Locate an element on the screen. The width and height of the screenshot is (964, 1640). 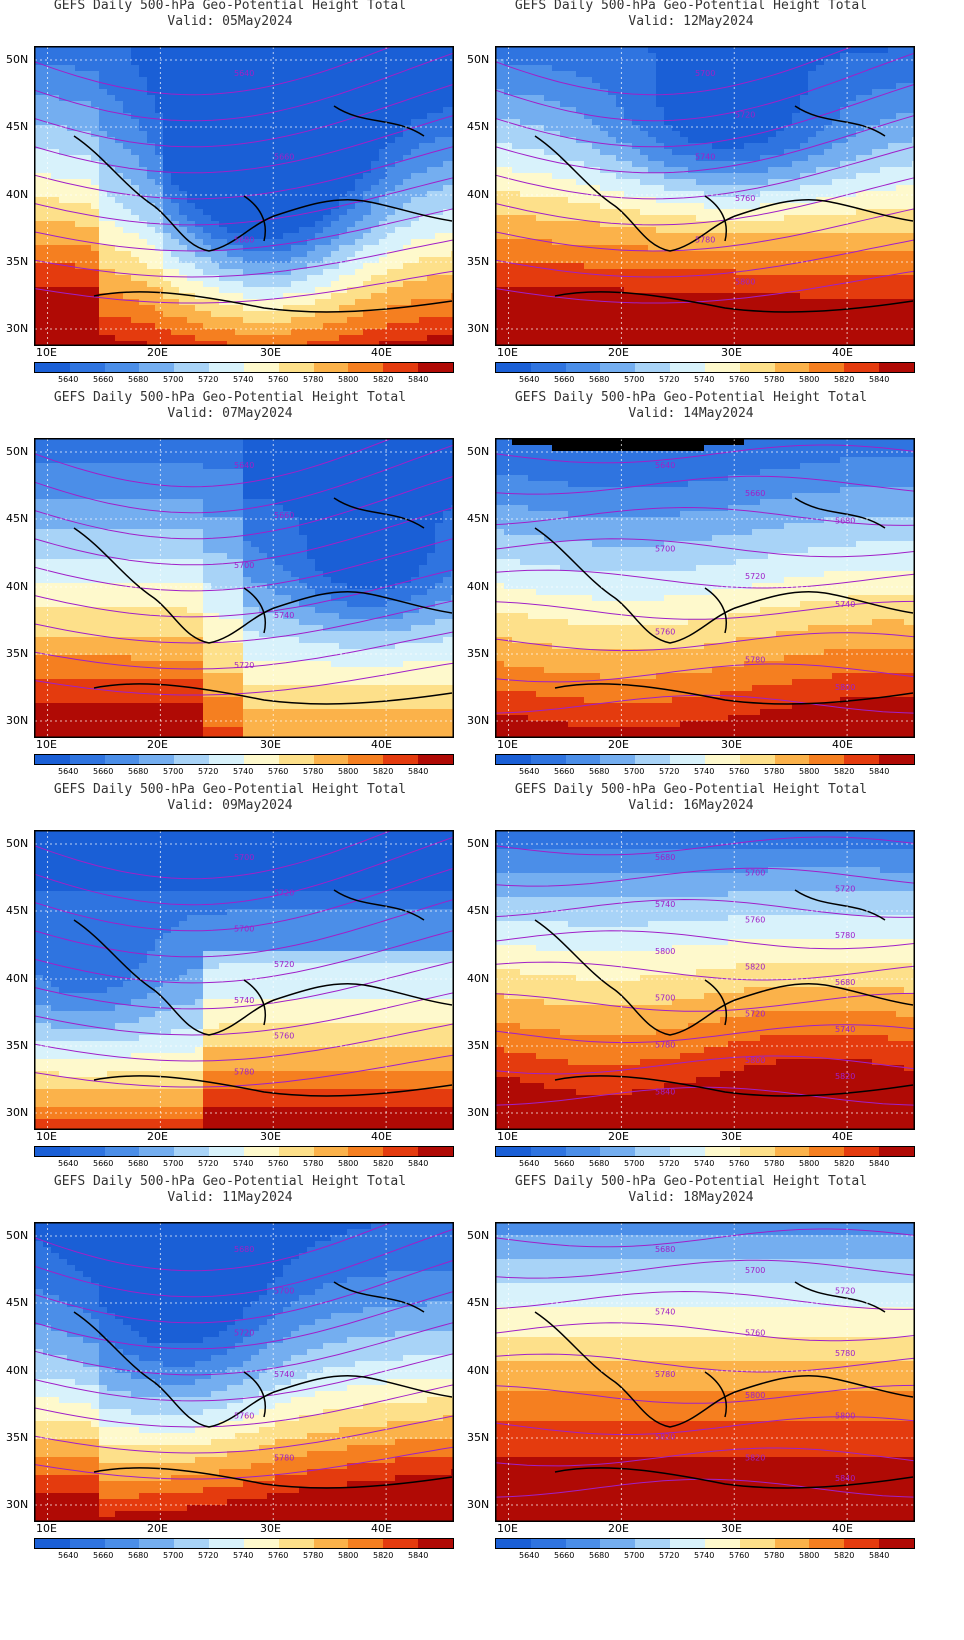
height-field-map: 5640 5660 5700 5740 5720 is located at coordinates (244, 588).